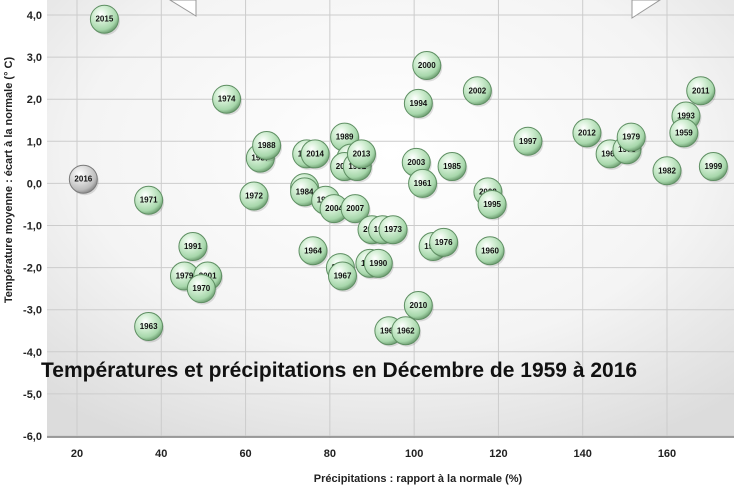  I want to click on x-tick-label: 140, so click(583, 454).